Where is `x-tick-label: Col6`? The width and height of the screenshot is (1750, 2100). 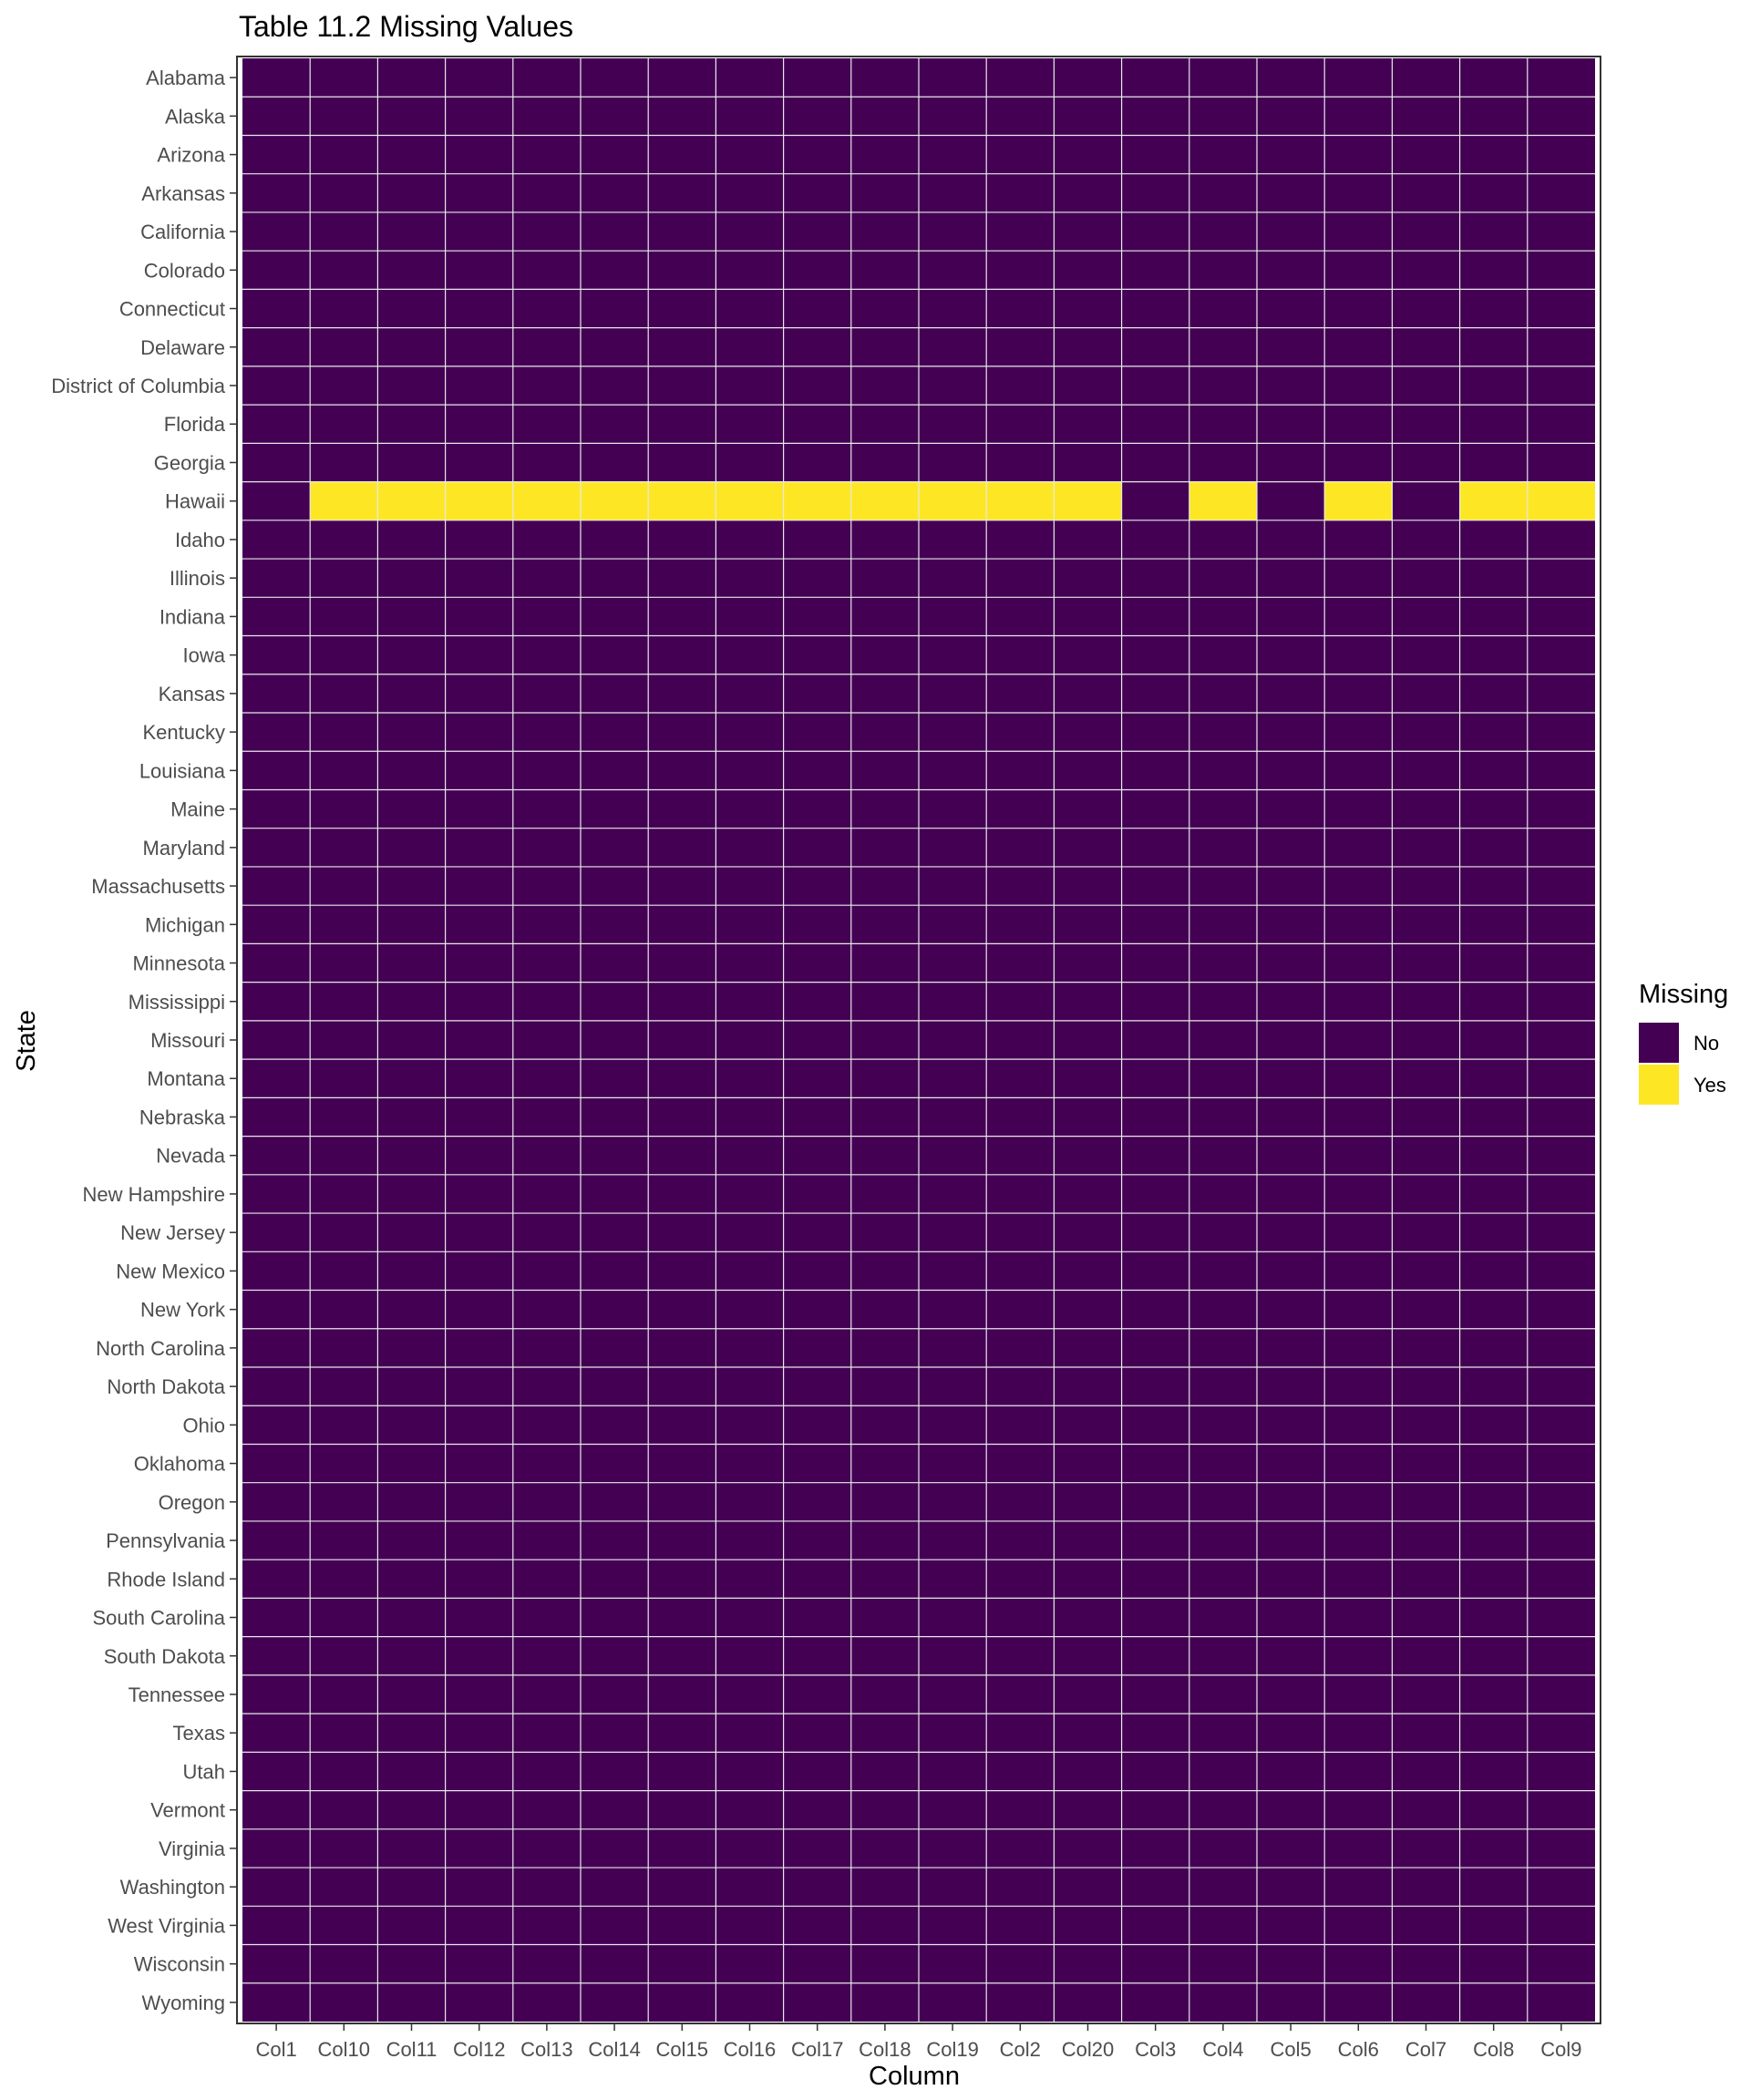 x-tick-label: Col6 is located at coordinates (1359, 2050).